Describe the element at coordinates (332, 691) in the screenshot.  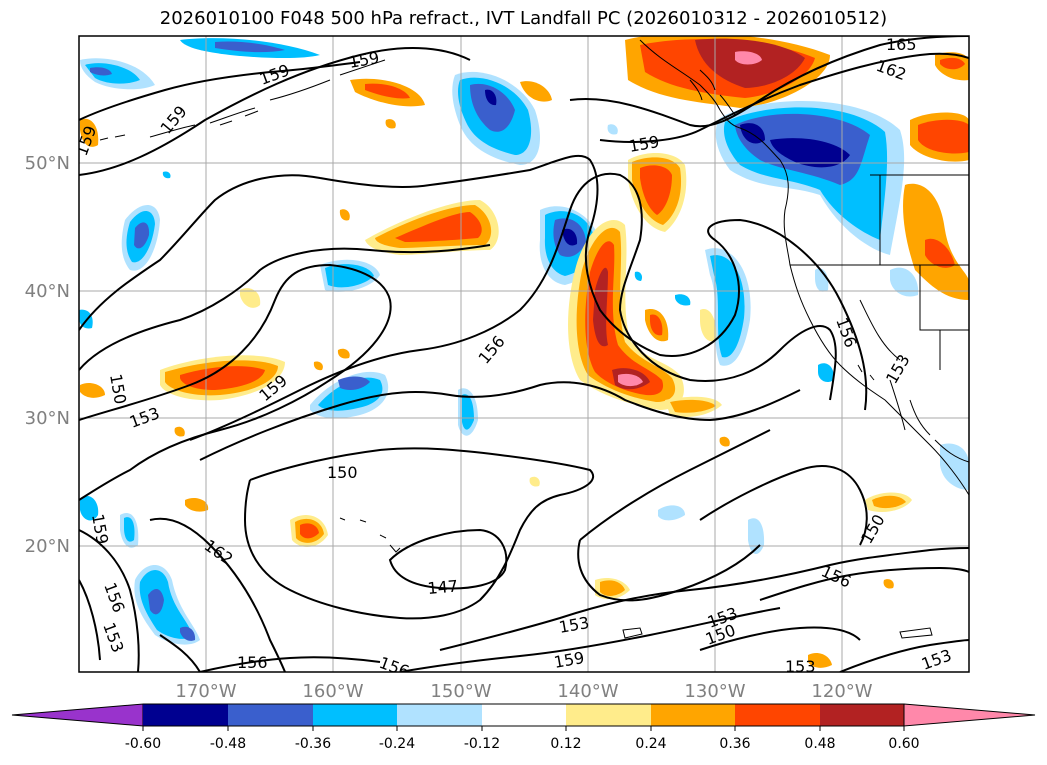
I see `lon-label: 160°W` at that location.